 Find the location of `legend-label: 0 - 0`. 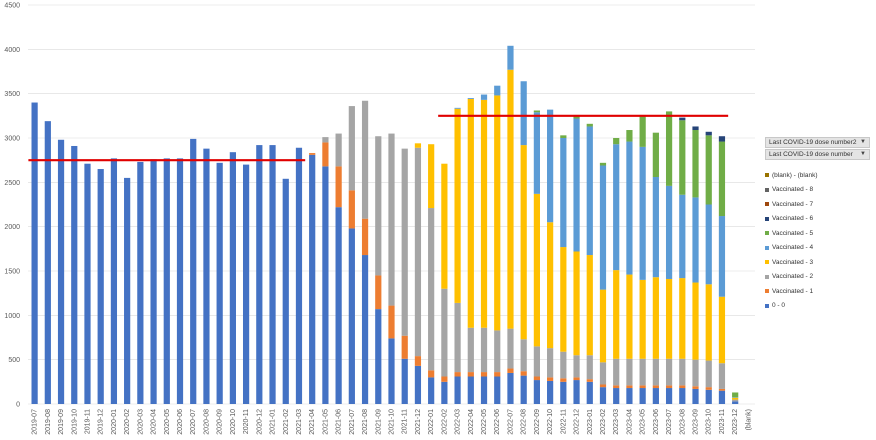

legend-label: 0 - 0 is located at coordinates (779, 306).